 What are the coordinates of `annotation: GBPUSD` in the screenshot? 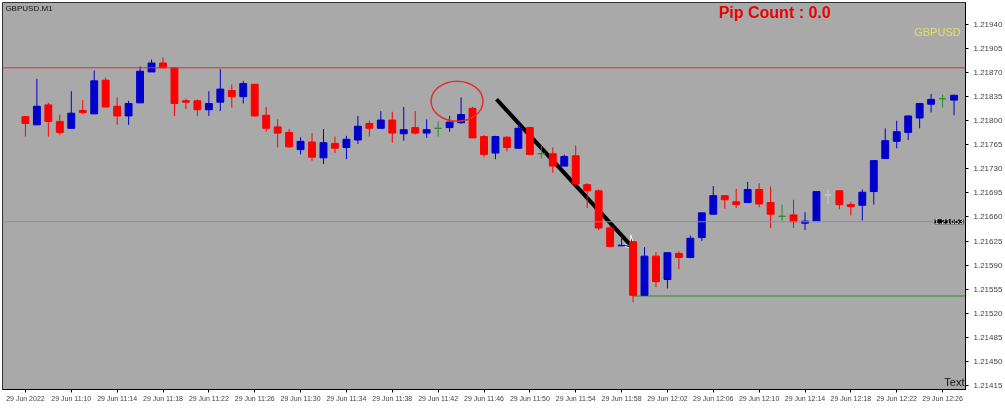 It's located at (937, 31).